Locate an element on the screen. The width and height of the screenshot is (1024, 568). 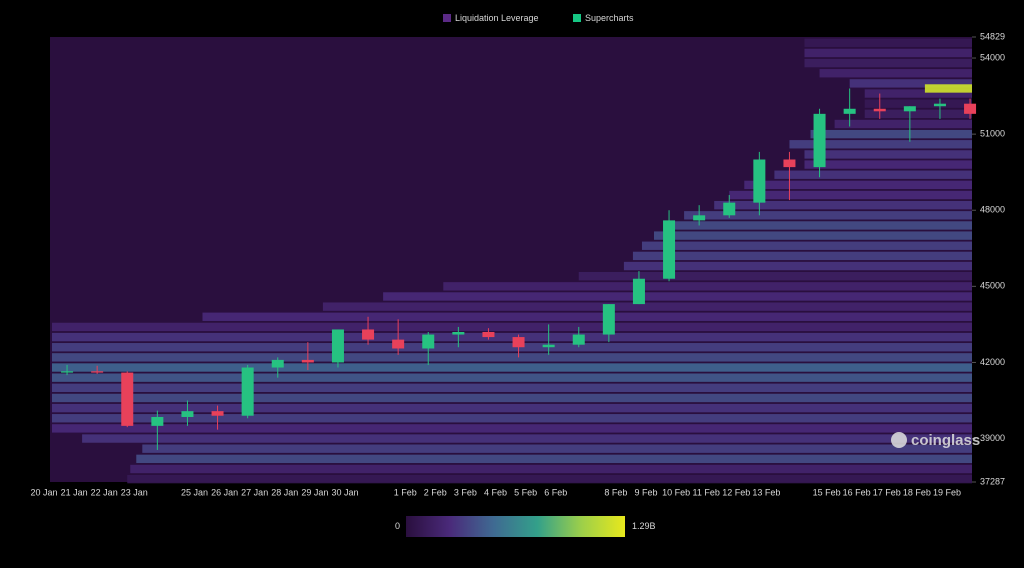
x-tick-label: 25 Jan is located at coordinates (194, 492).